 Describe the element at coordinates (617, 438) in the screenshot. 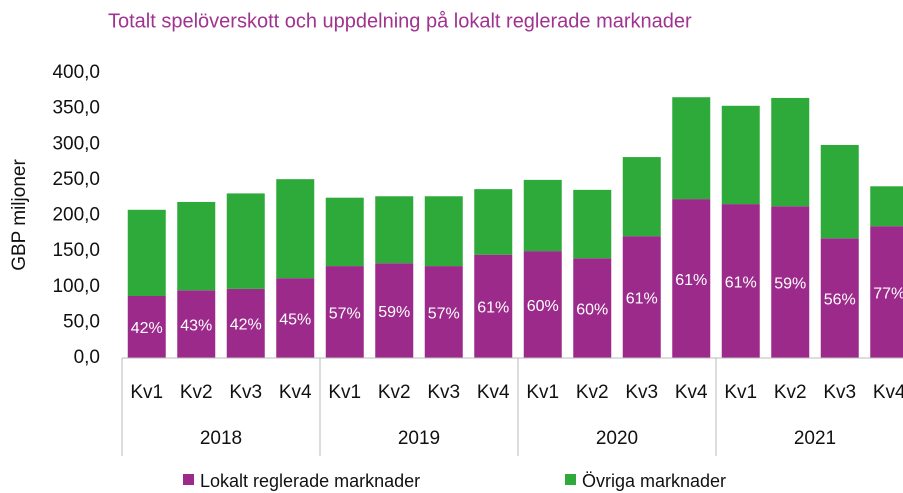

I see `group-label: 2020` at that location.